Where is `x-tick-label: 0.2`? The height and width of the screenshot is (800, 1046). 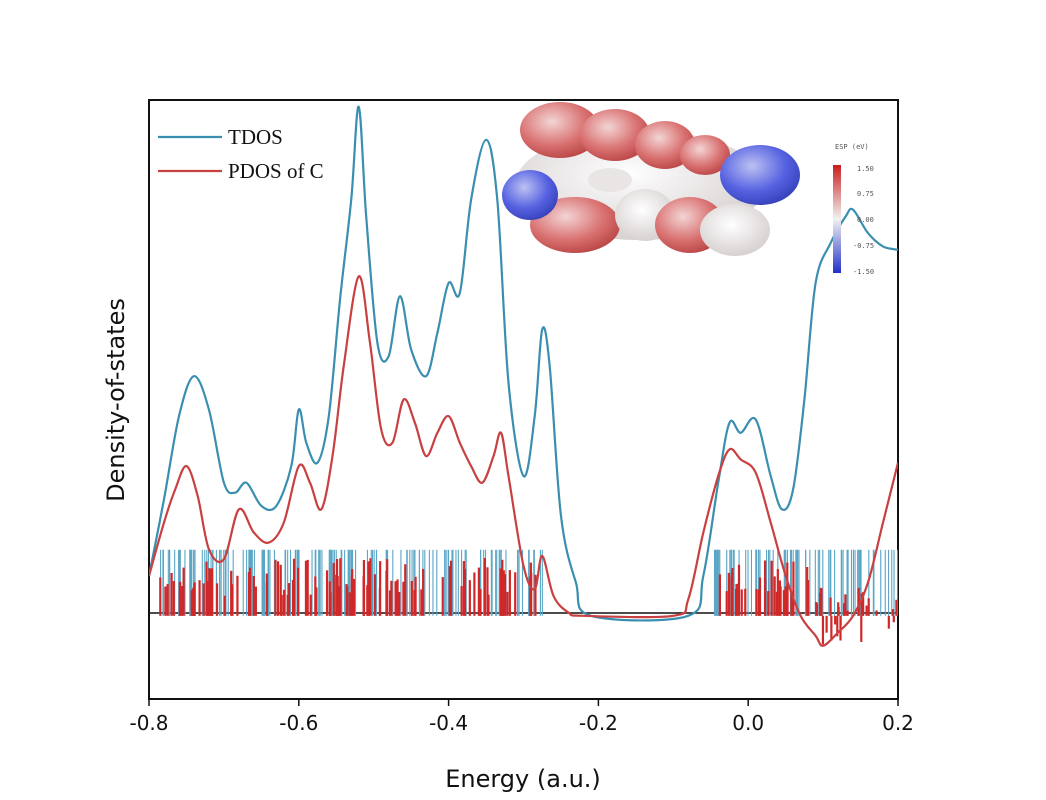 x-tick-label: 0.2 is located at coordinates (898, 723).